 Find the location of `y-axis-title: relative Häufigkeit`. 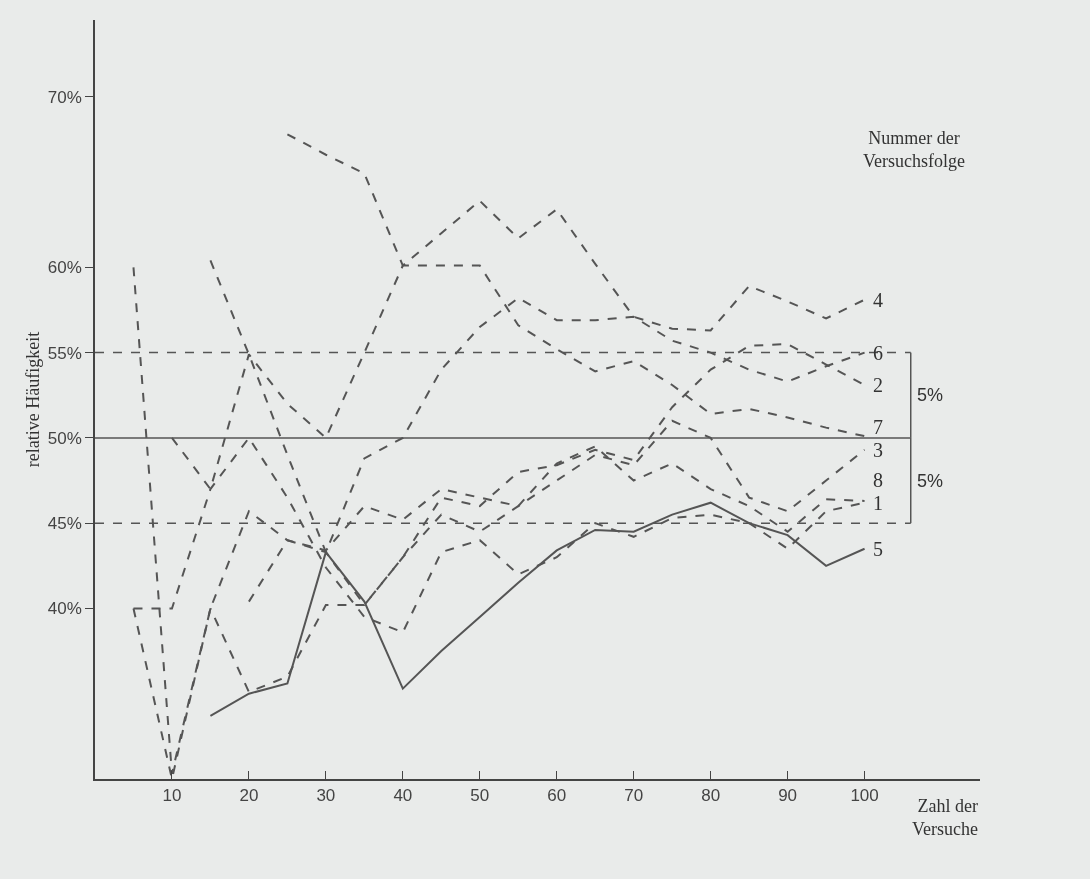

y-axis-title: relative Häufigkeit is located at coordinates (32, 399).